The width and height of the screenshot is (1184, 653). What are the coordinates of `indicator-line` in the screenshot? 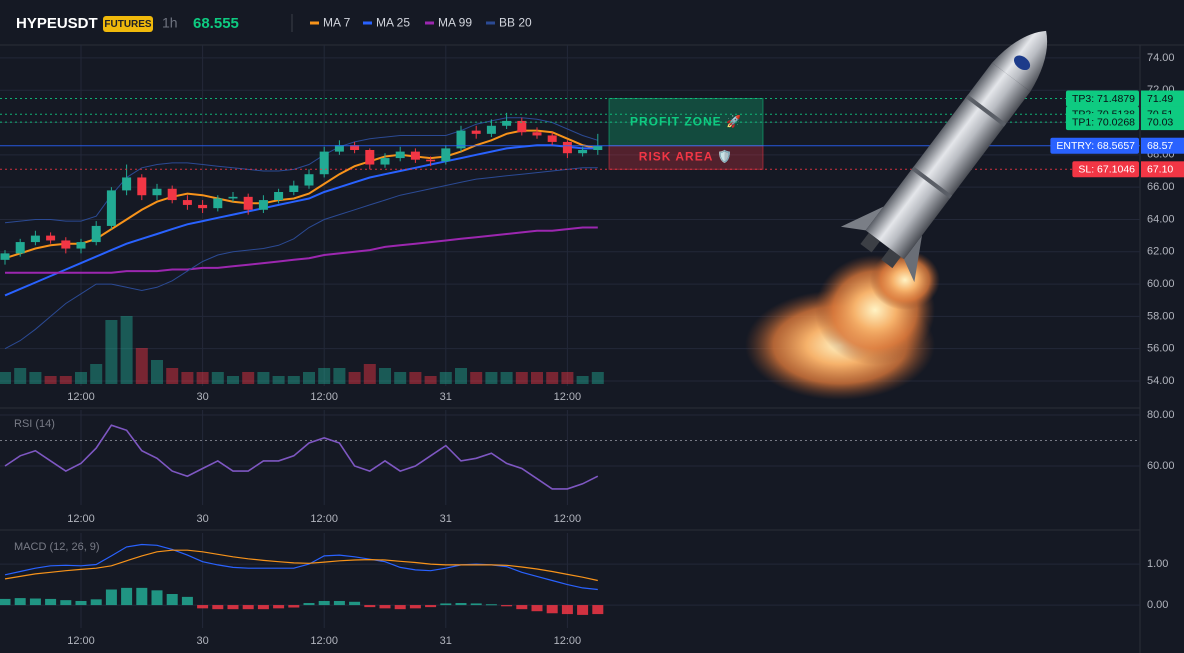 It's located at (301, 457).